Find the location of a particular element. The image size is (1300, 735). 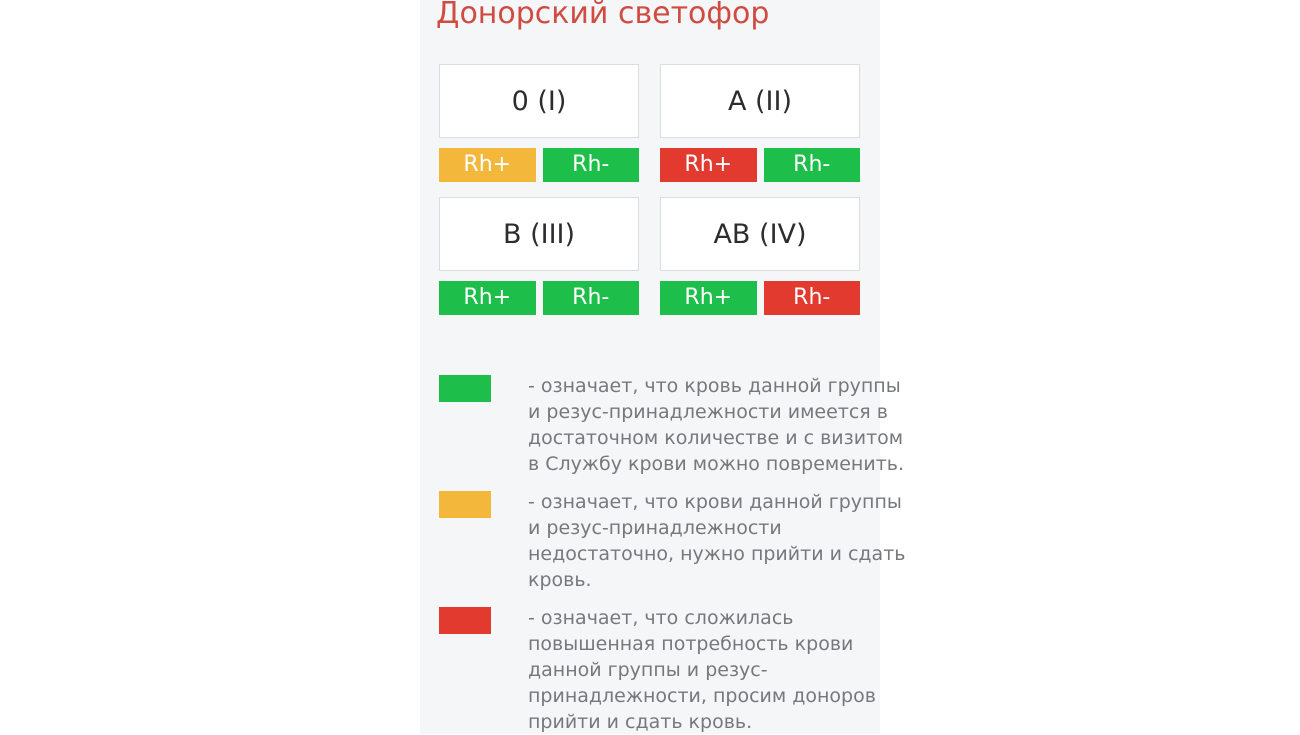

blood-group-block: B (III) Rh+ Rh- is located at coordinates (539, 256).